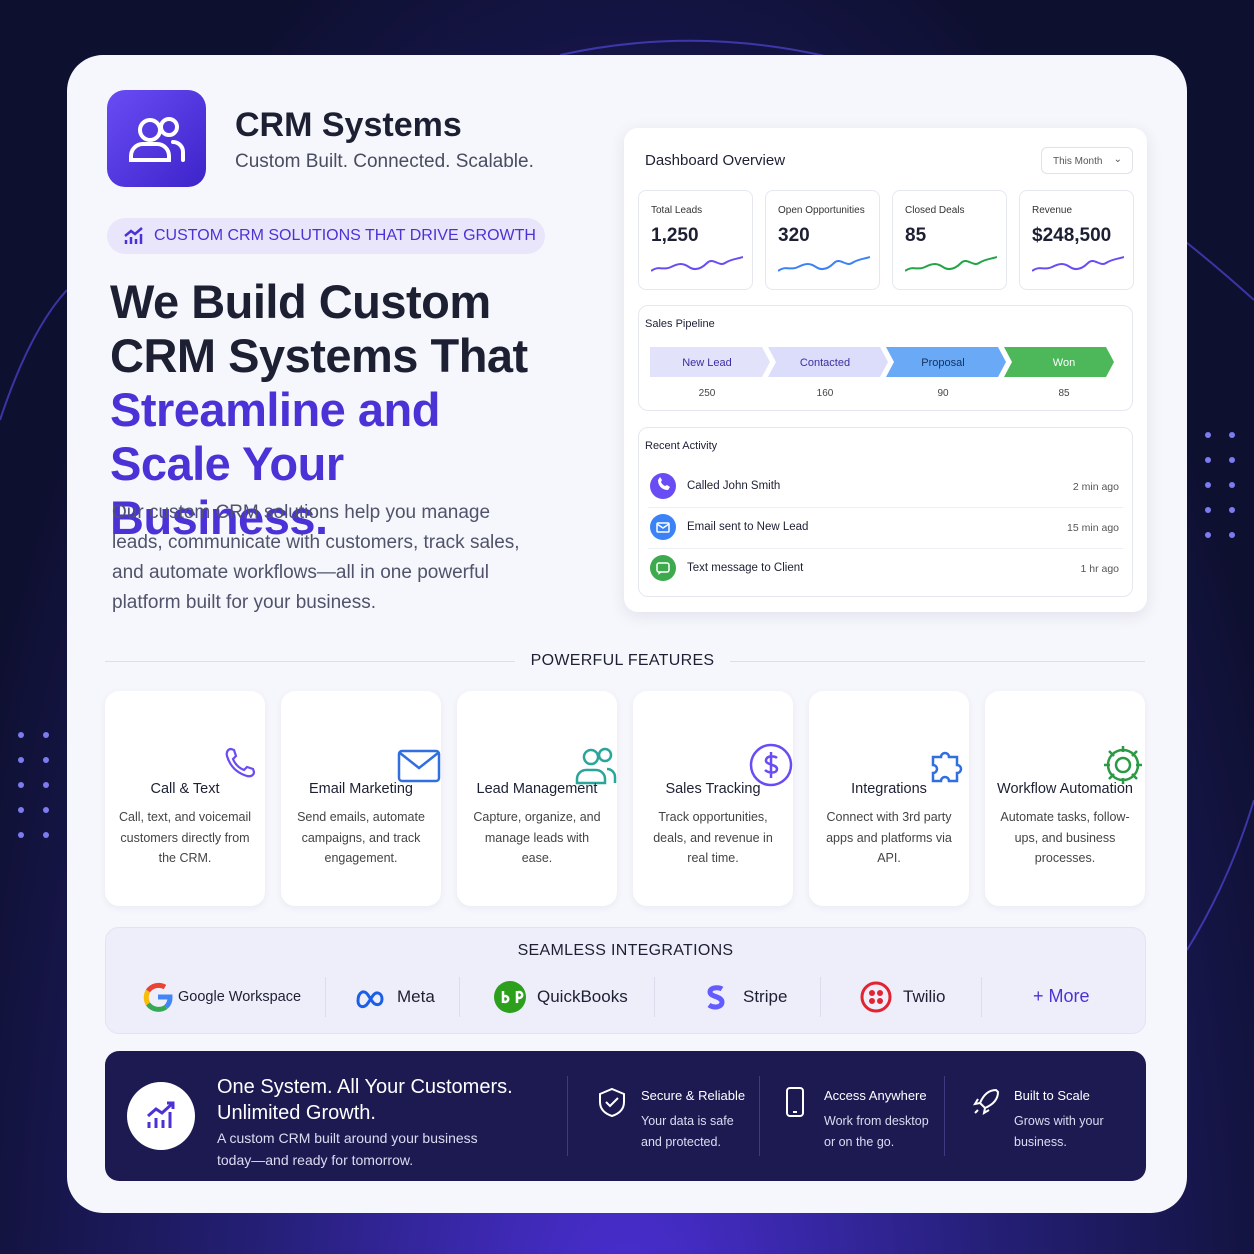 The height and width of the screenshot is (1254, 1254). Describe the element at coordinates (622, 660) in the screenshot. I see `features-title: POWERFUL FEATURES` at that location.